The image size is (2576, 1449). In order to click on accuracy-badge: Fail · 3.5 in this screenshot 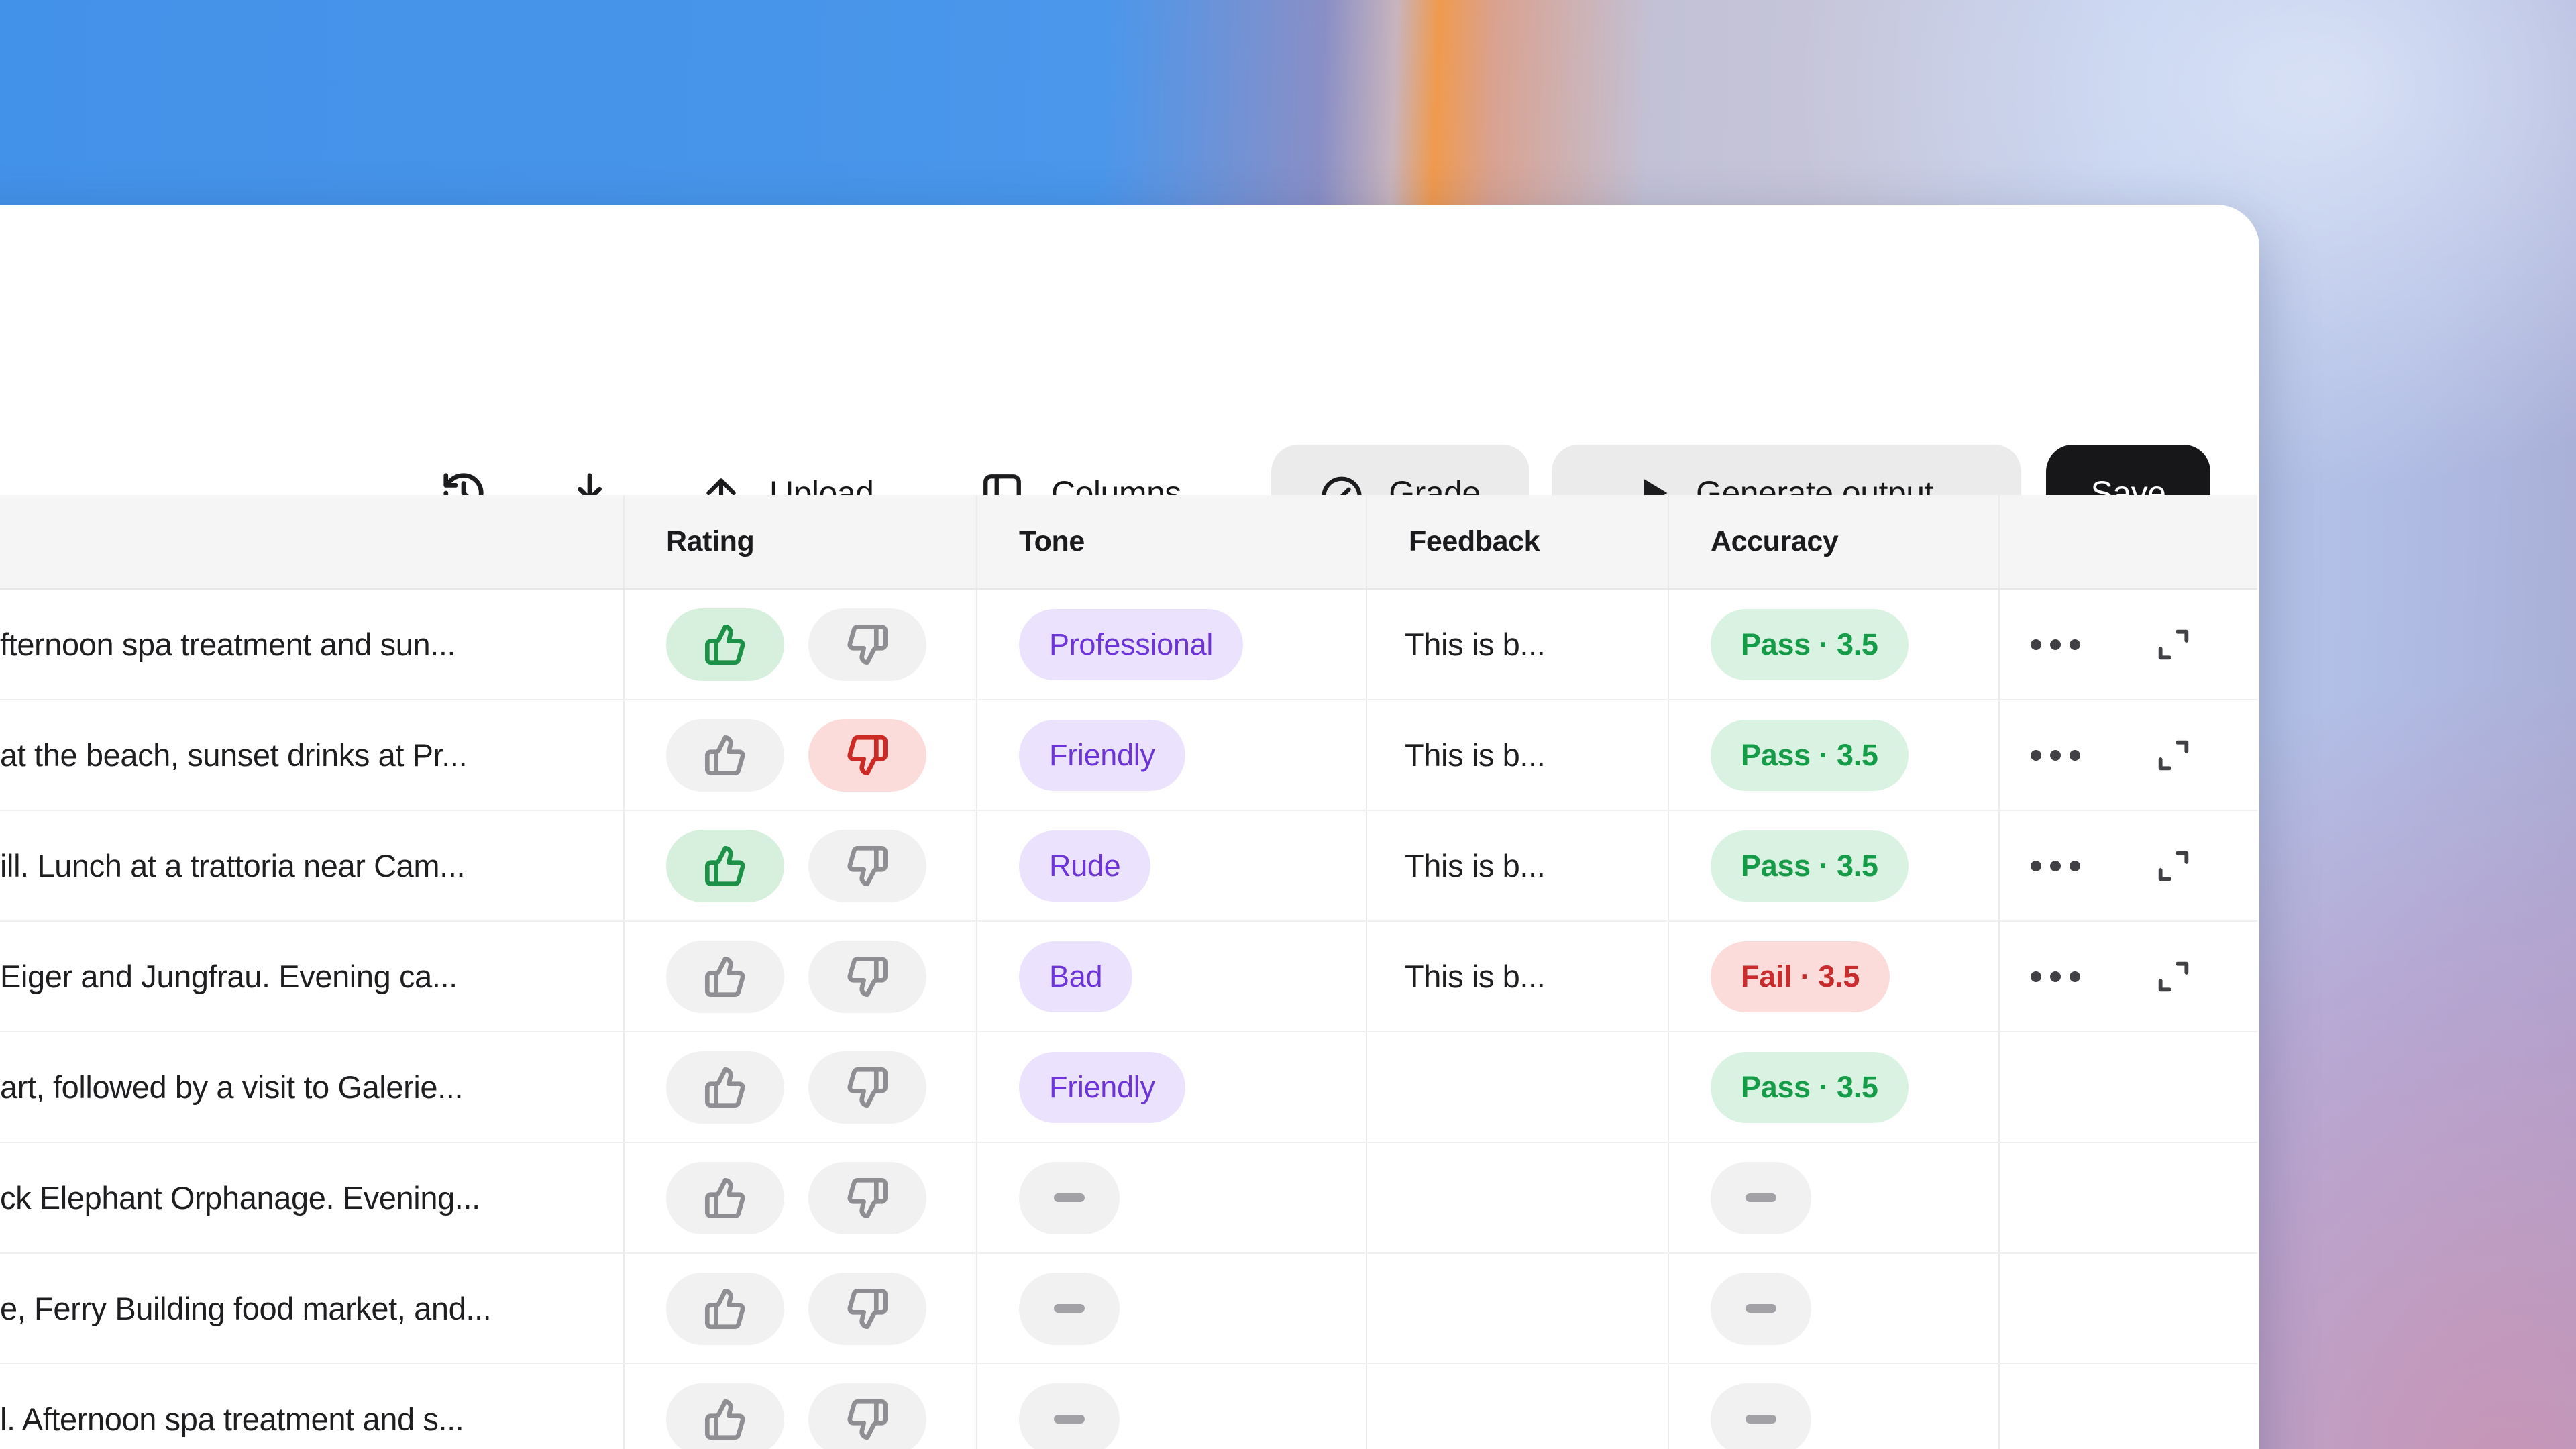, I will do `click(1800, 976)`.